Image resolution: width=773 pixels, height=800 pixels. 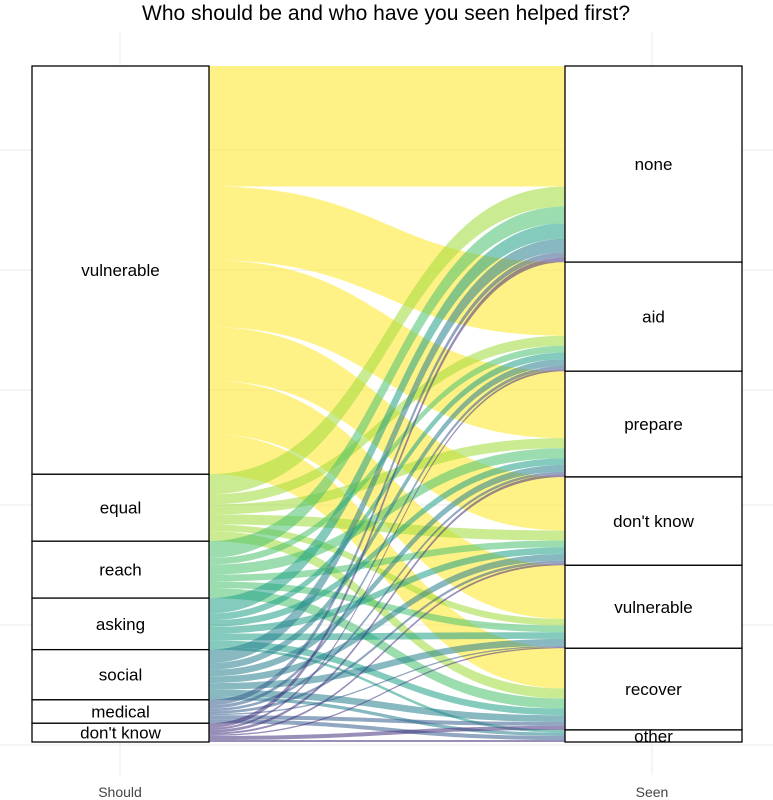 What do you see at coordinates (387, 664) in the screenshot?
I see `flow-social-to-vulnerable` at bounding box center [387, 664].